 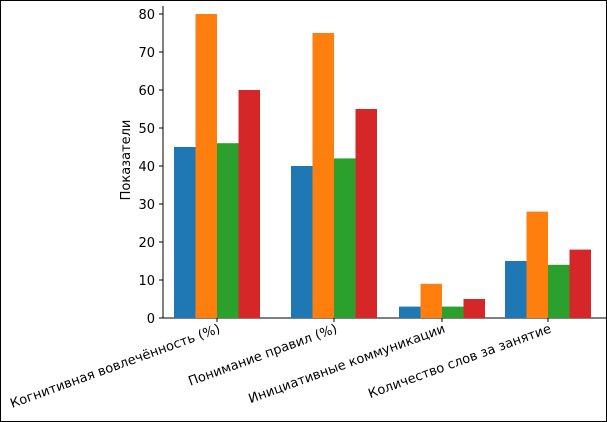 I want to click on y-tick-label: 30, so click(x=146, y=205).